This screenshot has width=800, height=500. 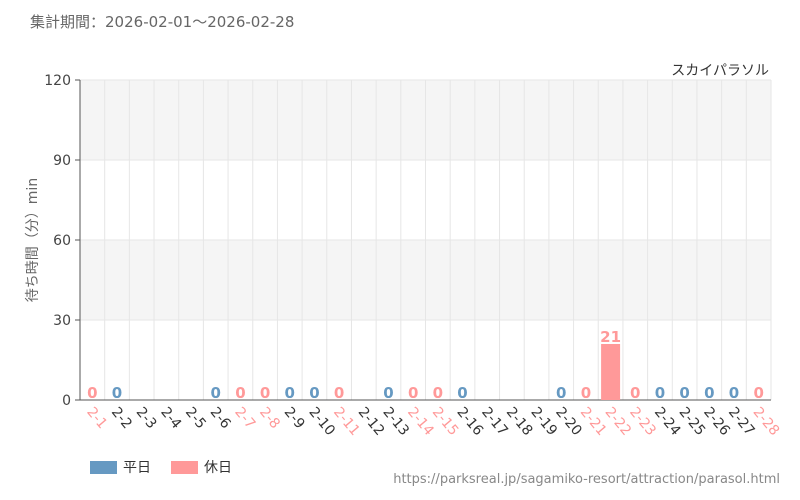 I want to click on x-tick-label: 2-9, so click(x=294, y=418).